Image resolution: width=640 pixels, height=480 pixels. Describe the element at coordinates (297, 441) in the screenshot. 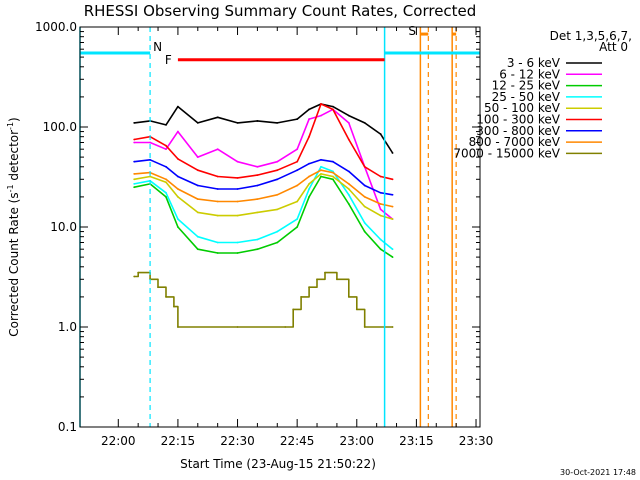

I see `x-tick-label-3: 22:45` at that location.